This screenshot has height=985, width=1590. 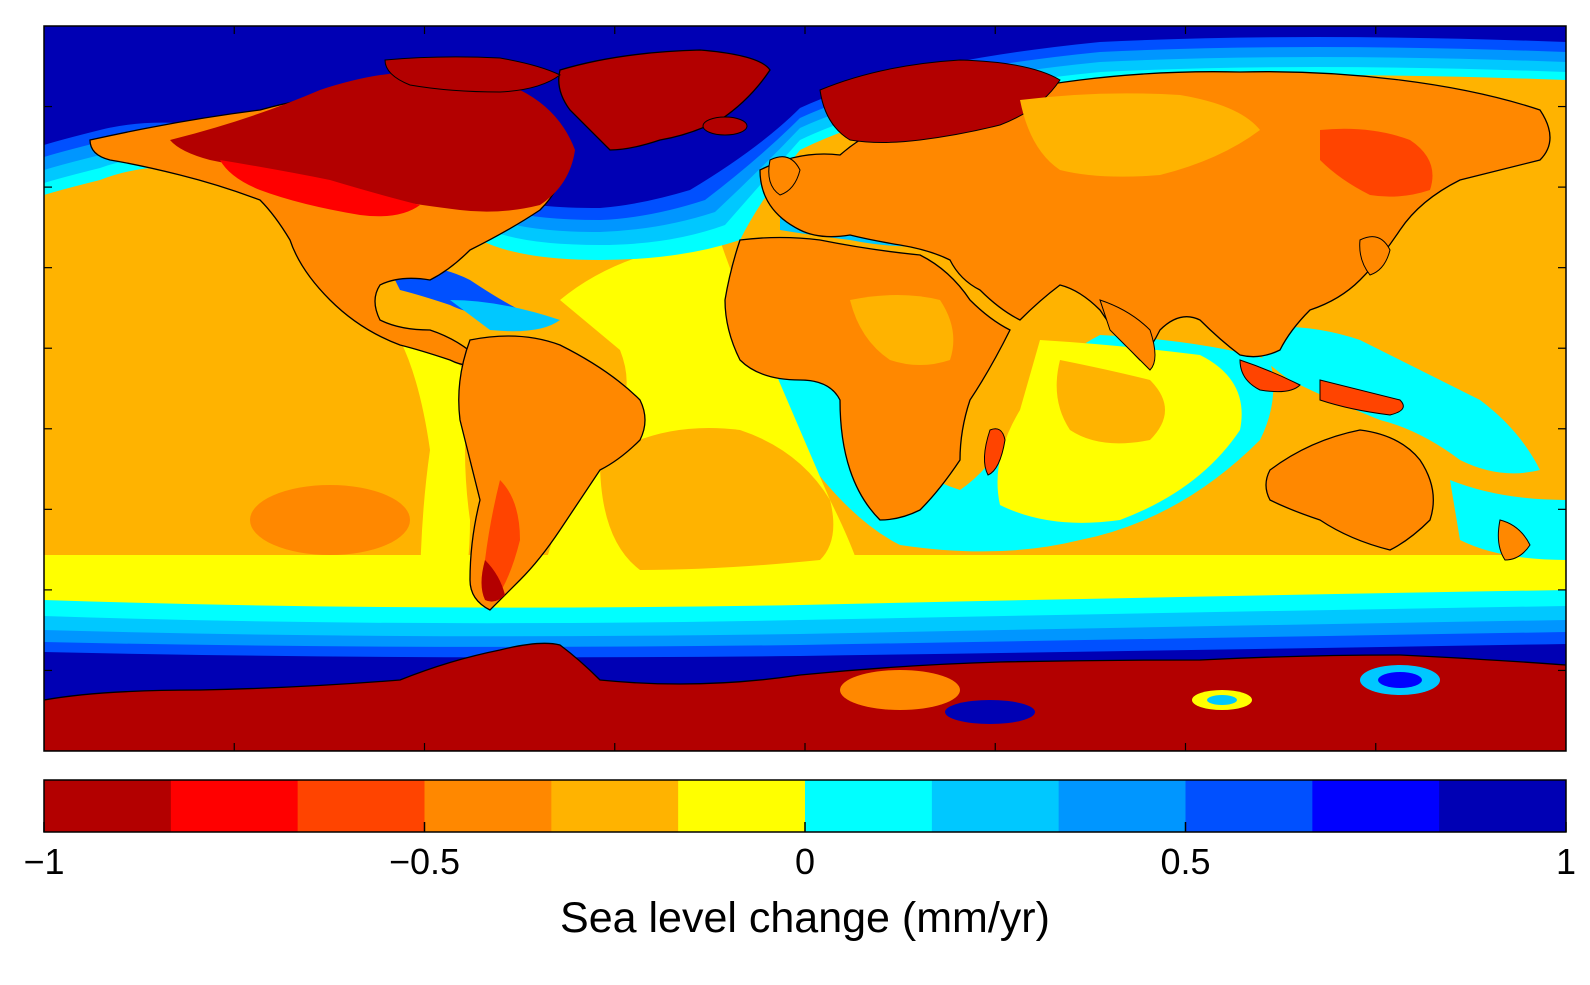 I want to click on antarctica, so click(x=805, y=696).